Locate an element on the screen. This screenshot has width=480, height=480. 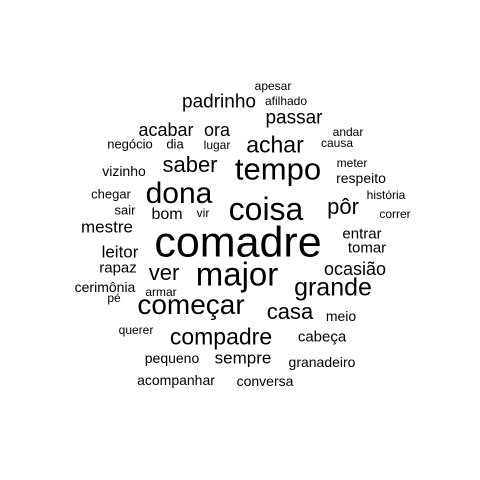
word-meio: meio is located at coordinates (341, 316).